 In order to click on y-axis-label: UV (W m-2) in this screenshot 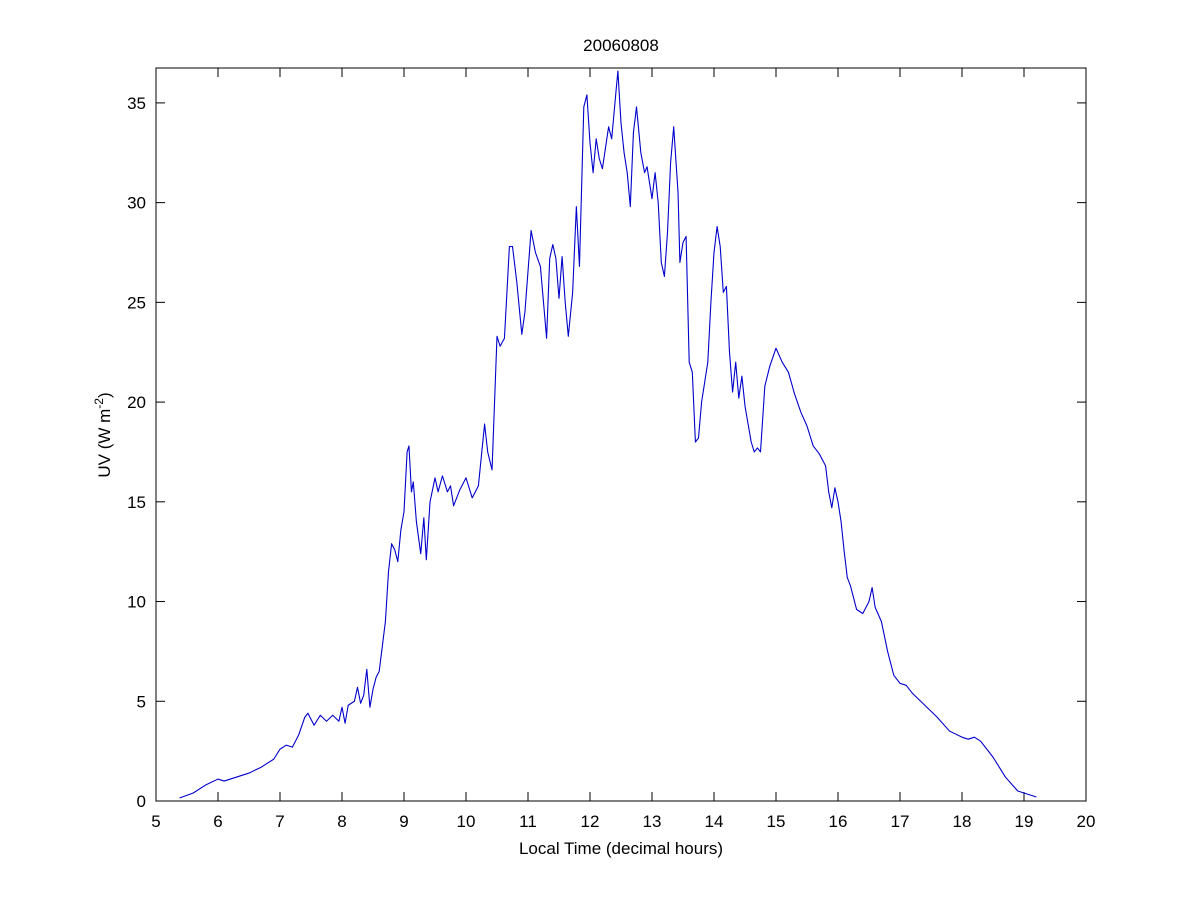, I will do `click(103, 434)`.